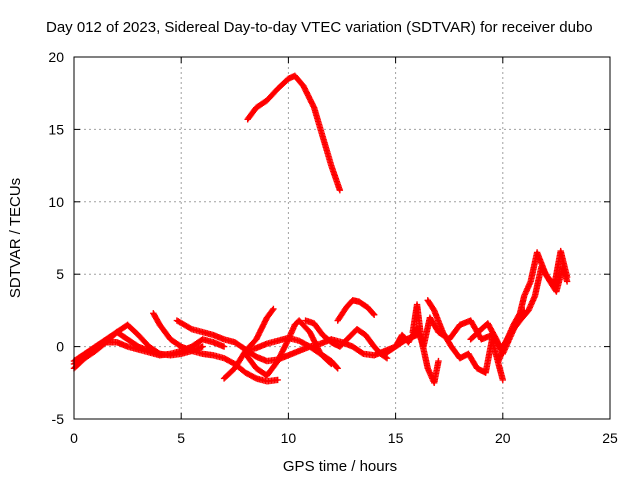  Describe the element at coordinates (56, 202) in the screenshot. I see `y-tick-label: 10` at that location.